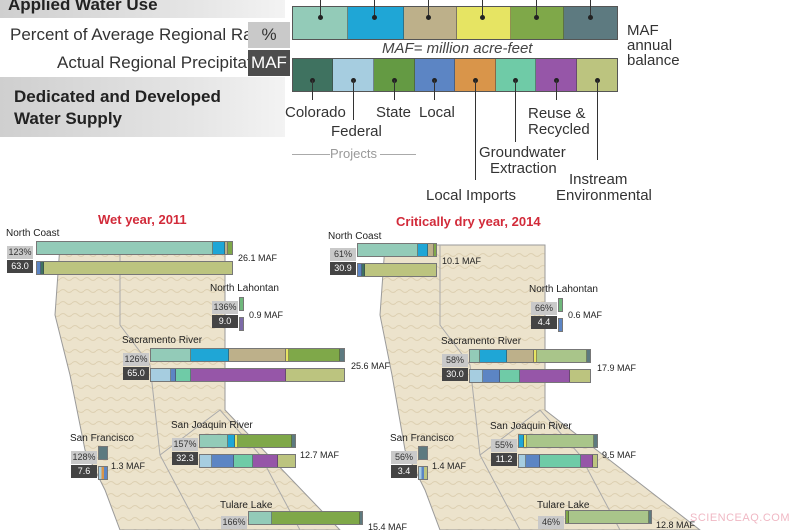 The height and width of the screenshot is (532, 800). What do you see at coordinates (225, 307) in the screenshot?
I see `region-pct: 136%` at bounding box center [225, 307].